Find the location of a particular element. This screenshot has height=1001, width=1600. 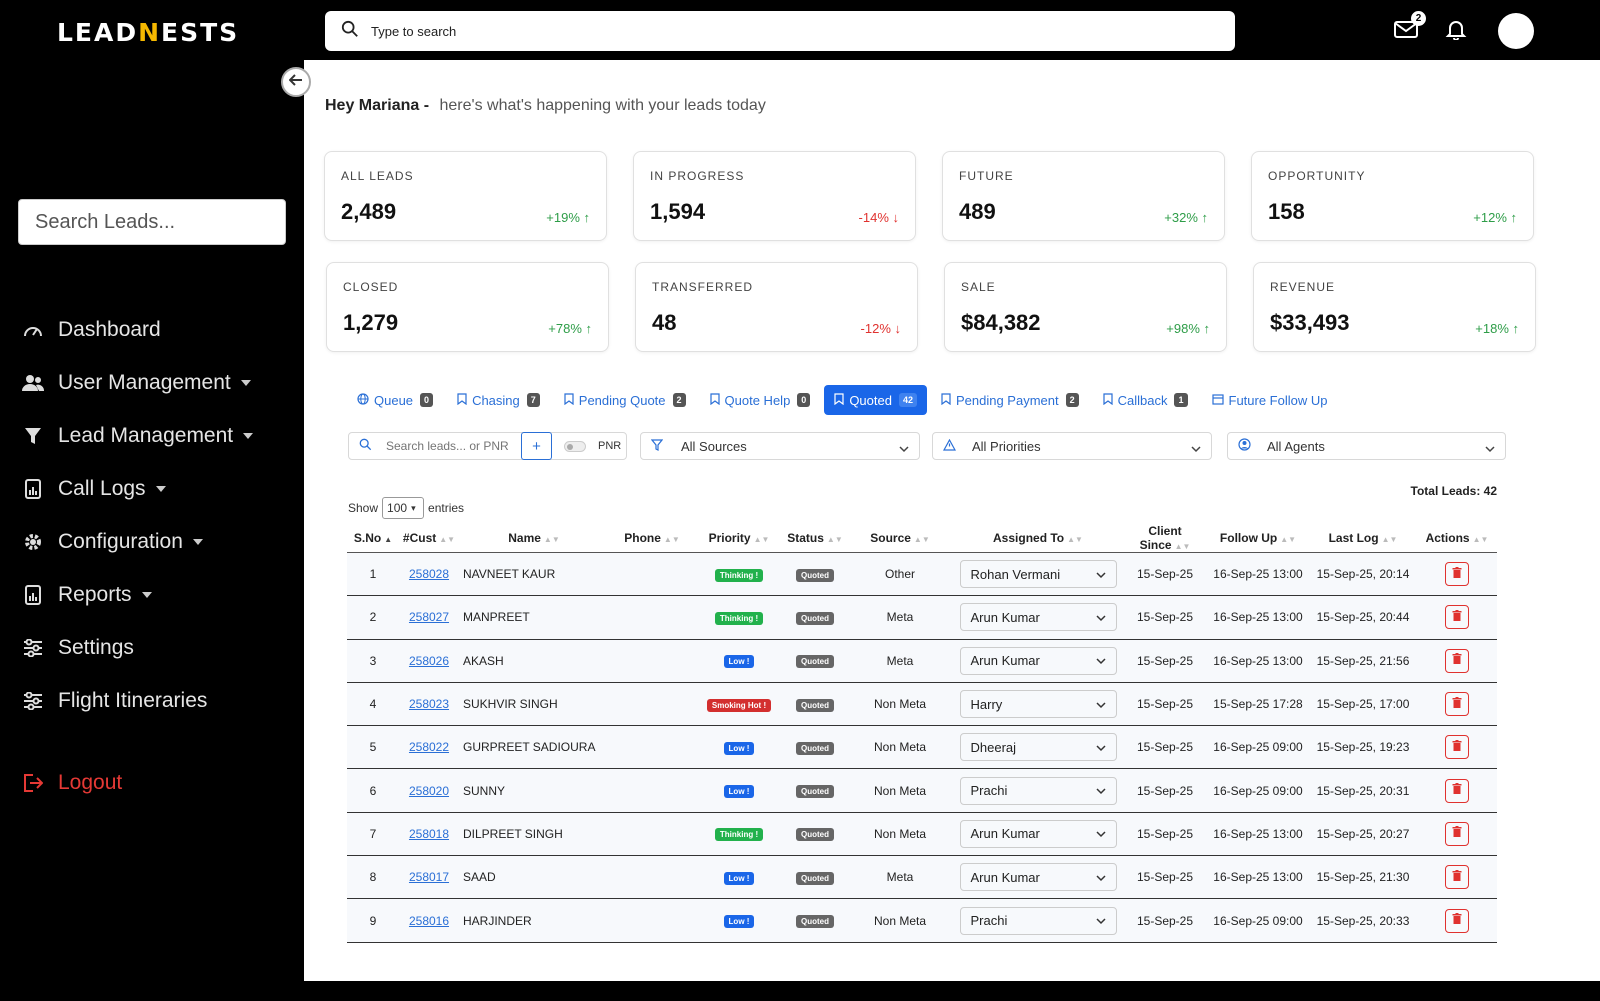

customer-link: 258022 is located at coordinates (429, 747).